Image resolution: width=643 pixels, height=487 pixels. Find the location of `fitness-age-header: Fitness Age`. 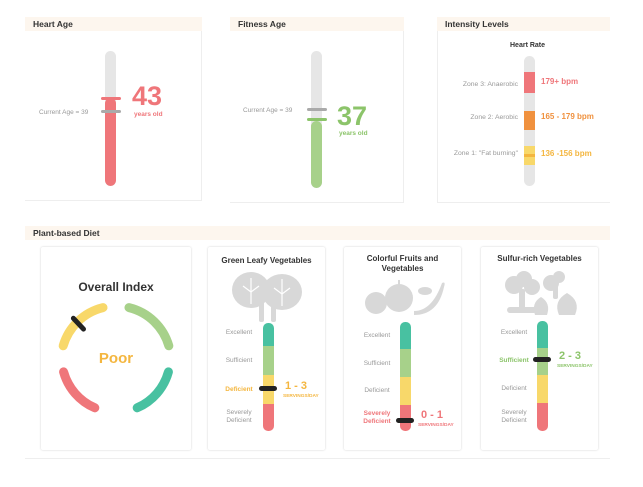

fitness-age-header: Fitness Age is located at coordinates (317, 24).